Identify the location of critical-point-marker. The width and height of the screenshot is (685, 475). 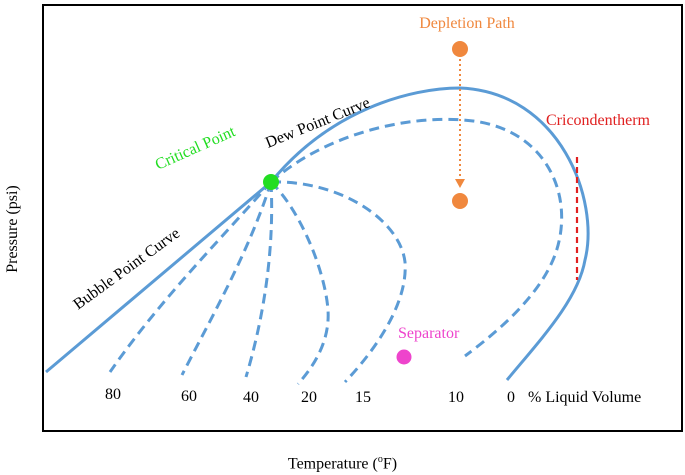
(271, 182).